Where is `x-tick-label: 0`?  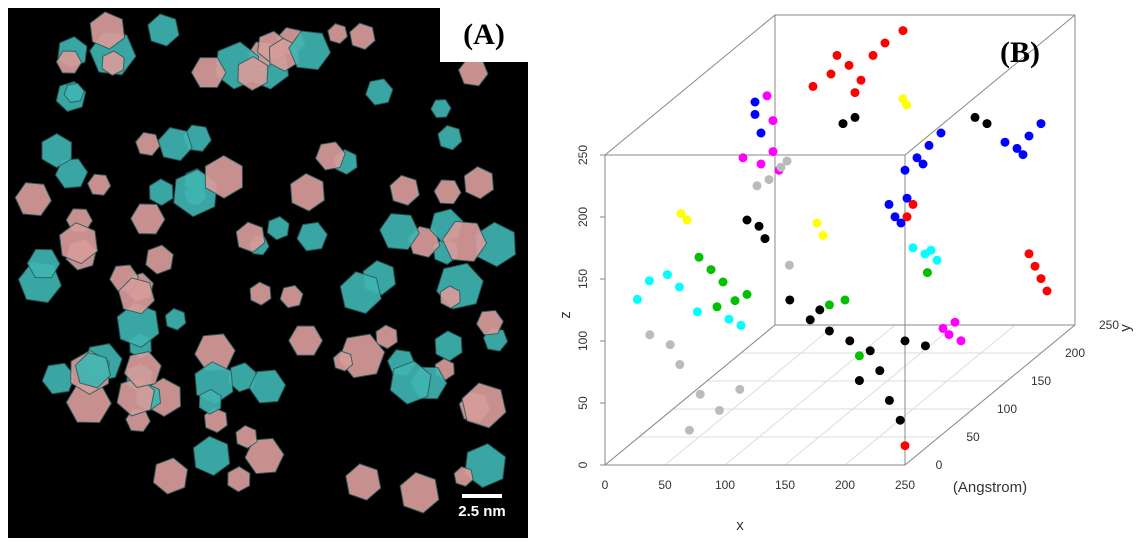 x-tick-label: 0 is located at coordinates (605, 485).